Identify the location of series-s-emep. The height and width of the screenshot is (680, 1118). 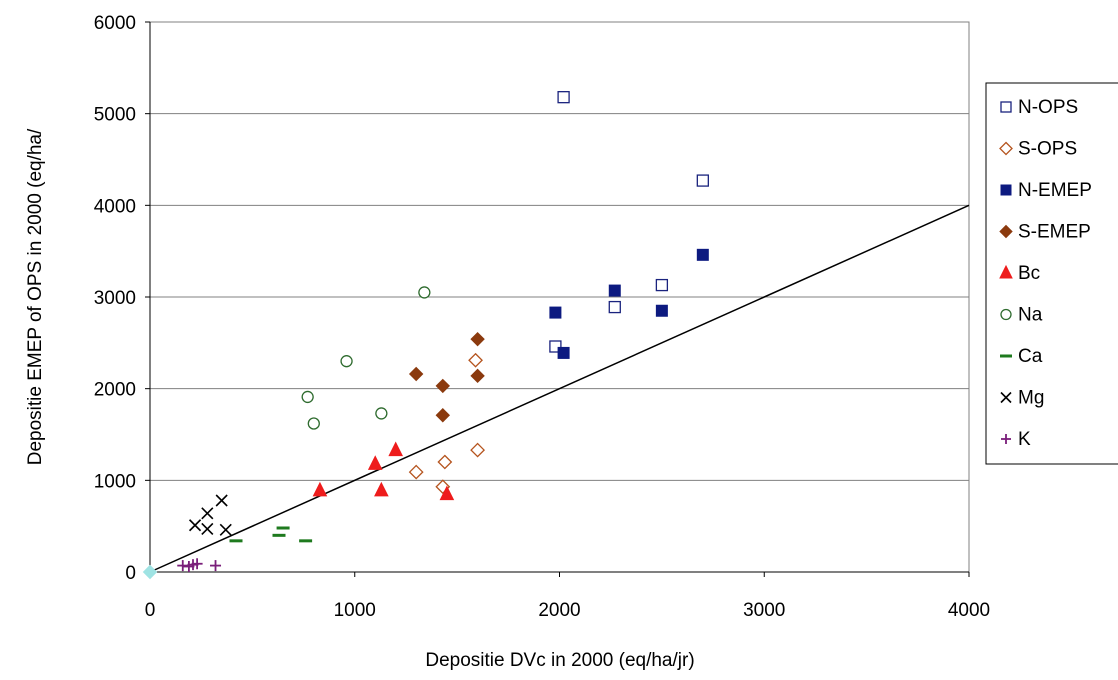
(446, 377).